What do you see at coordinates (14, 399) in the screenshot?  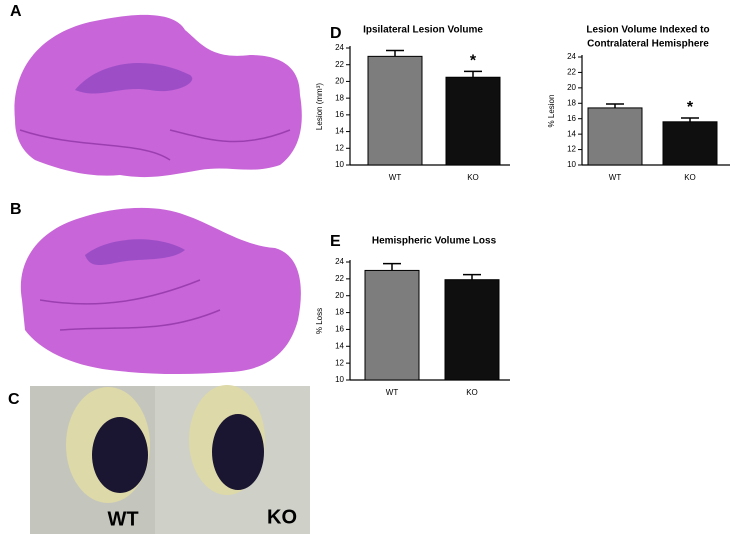 I see `panel-label: C` at bounding box center [14, 399].